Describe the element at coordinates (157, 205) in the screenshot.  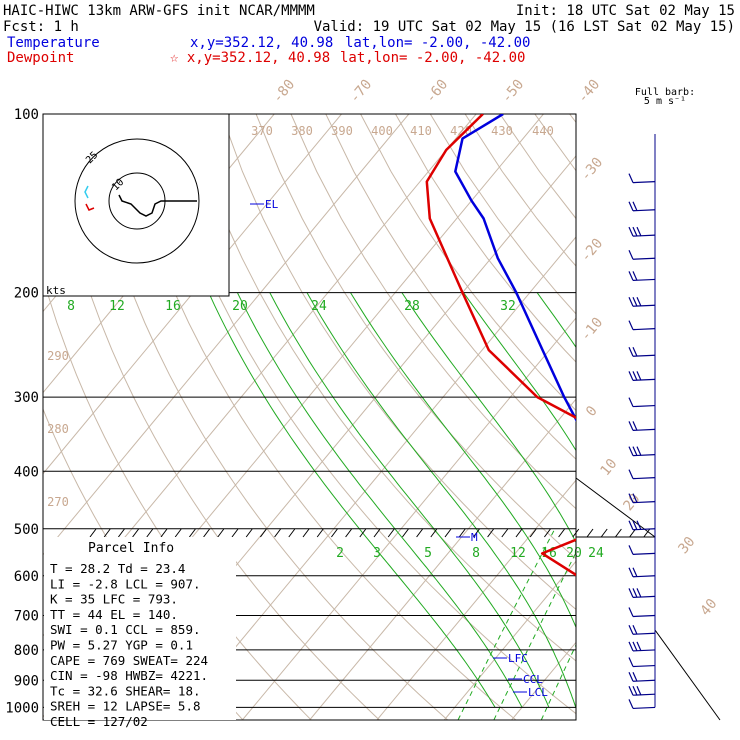
I see `hodograph-trace` at that location.